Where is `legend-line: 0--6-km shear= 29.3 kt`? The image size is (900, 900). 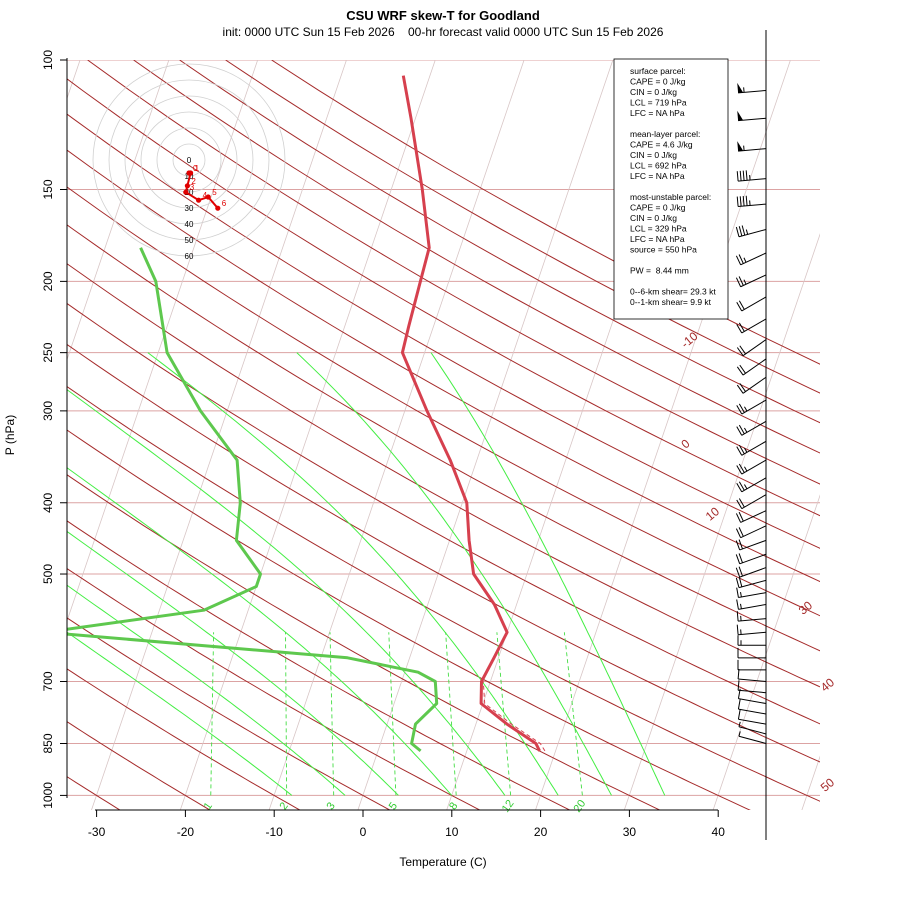
legend-line: 0--6-km shear= 29.3 kt is located at coordinates (673, 292).